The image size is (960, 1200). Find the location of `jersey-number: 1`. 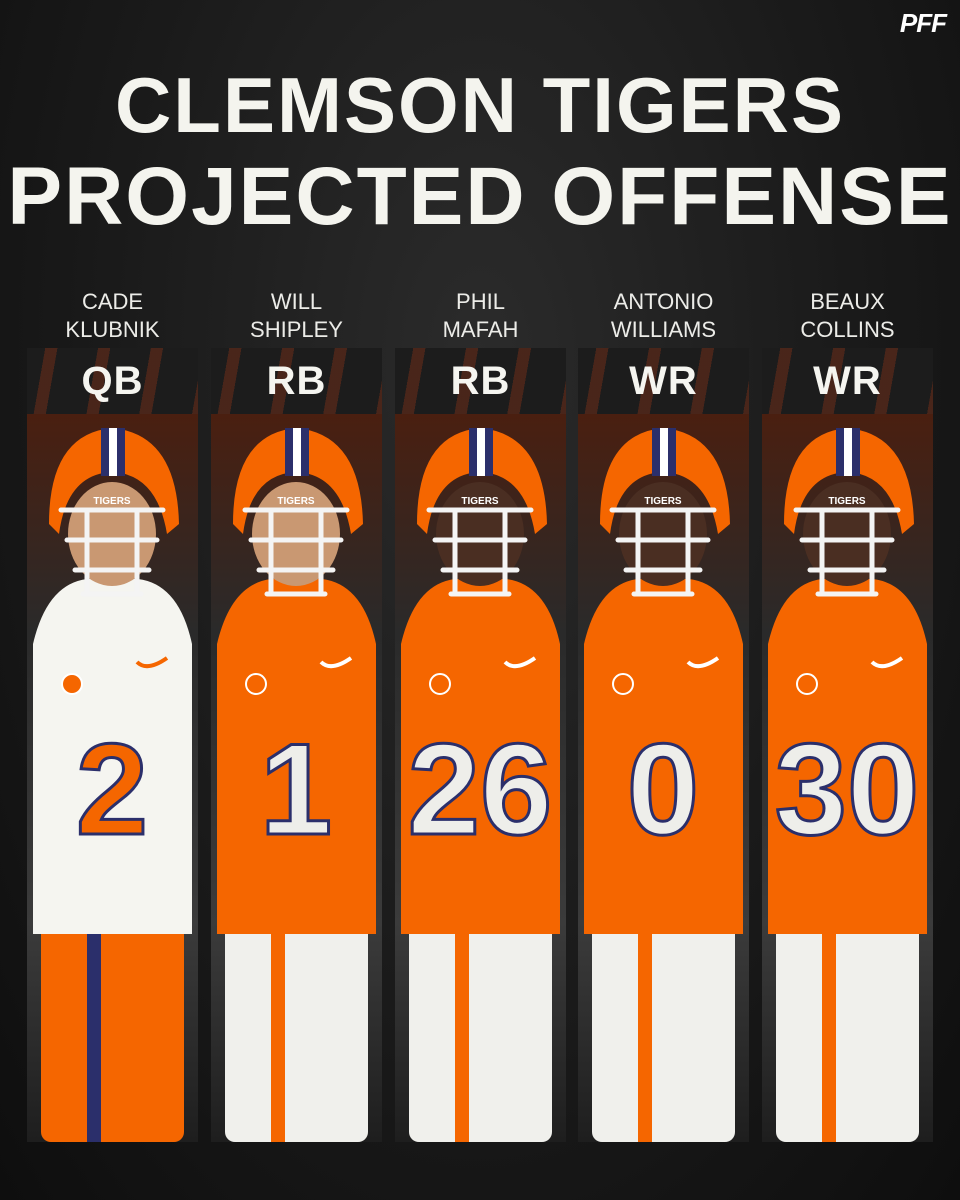

jersey-number: 1 is located at coordinates (296, 789).